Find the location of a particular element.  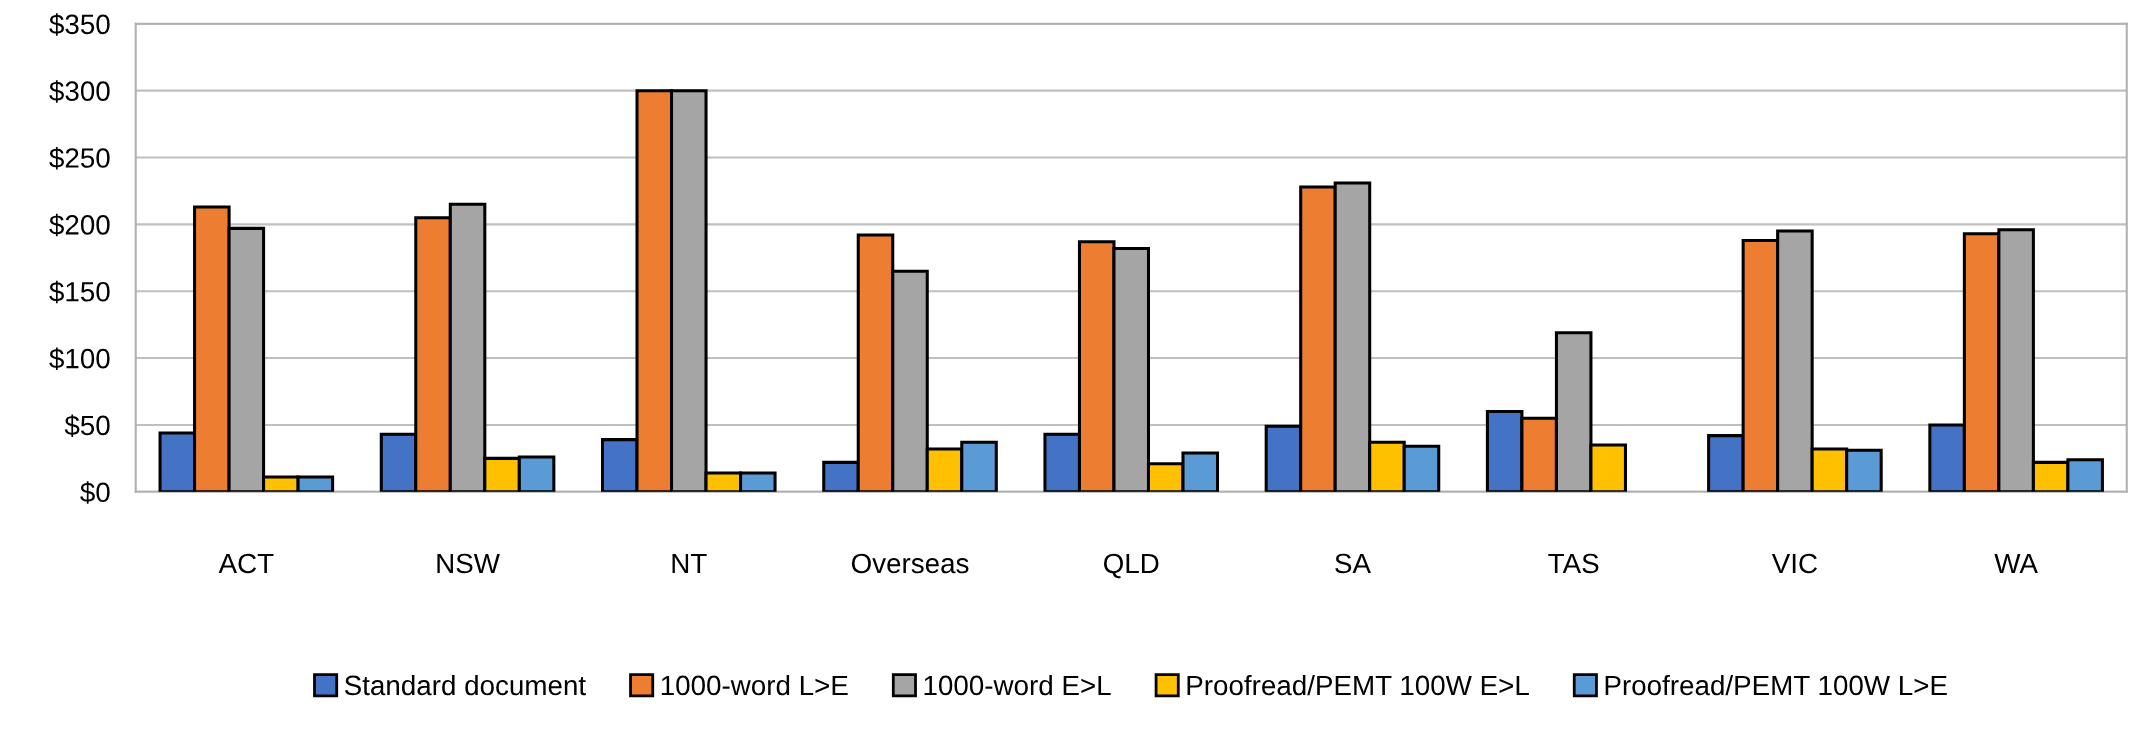

y-tick-label: $300 is located at coordinates (79, 91).